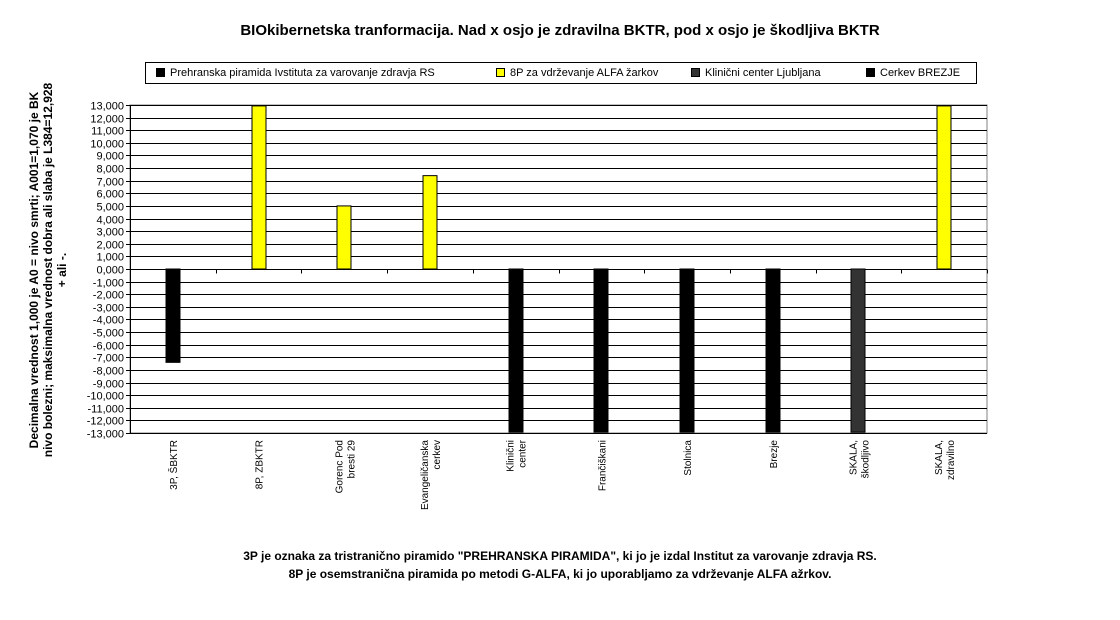  Describe the element at coordinates (108, 372) in the screenshot. I see `y-tick-label: -8,000` at that location.